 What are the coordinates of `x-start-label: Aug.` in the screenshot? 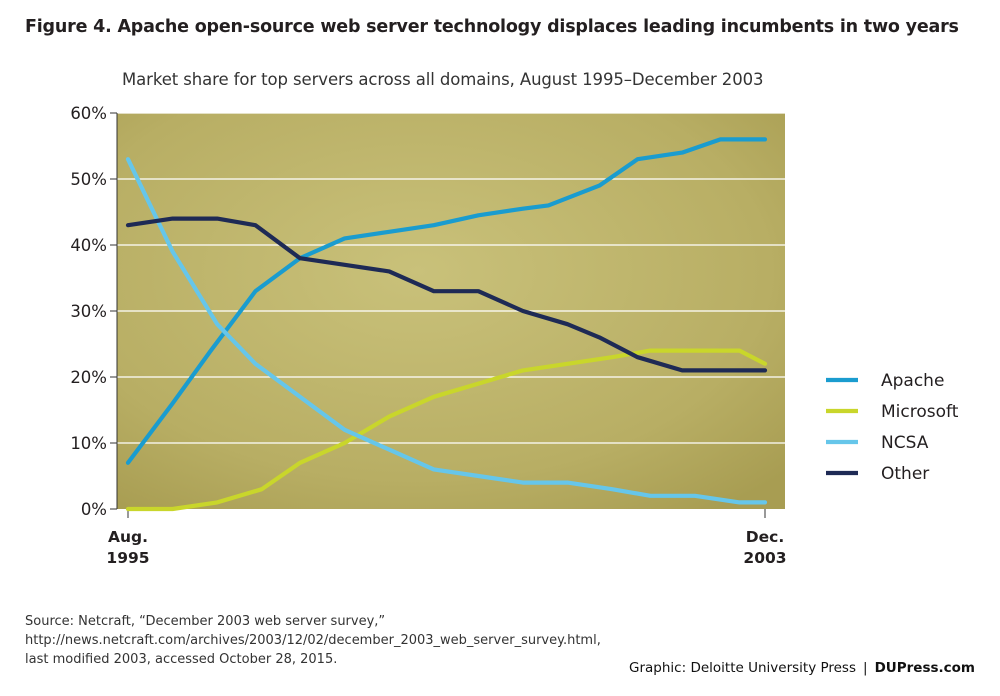 It's located at (128, 537).